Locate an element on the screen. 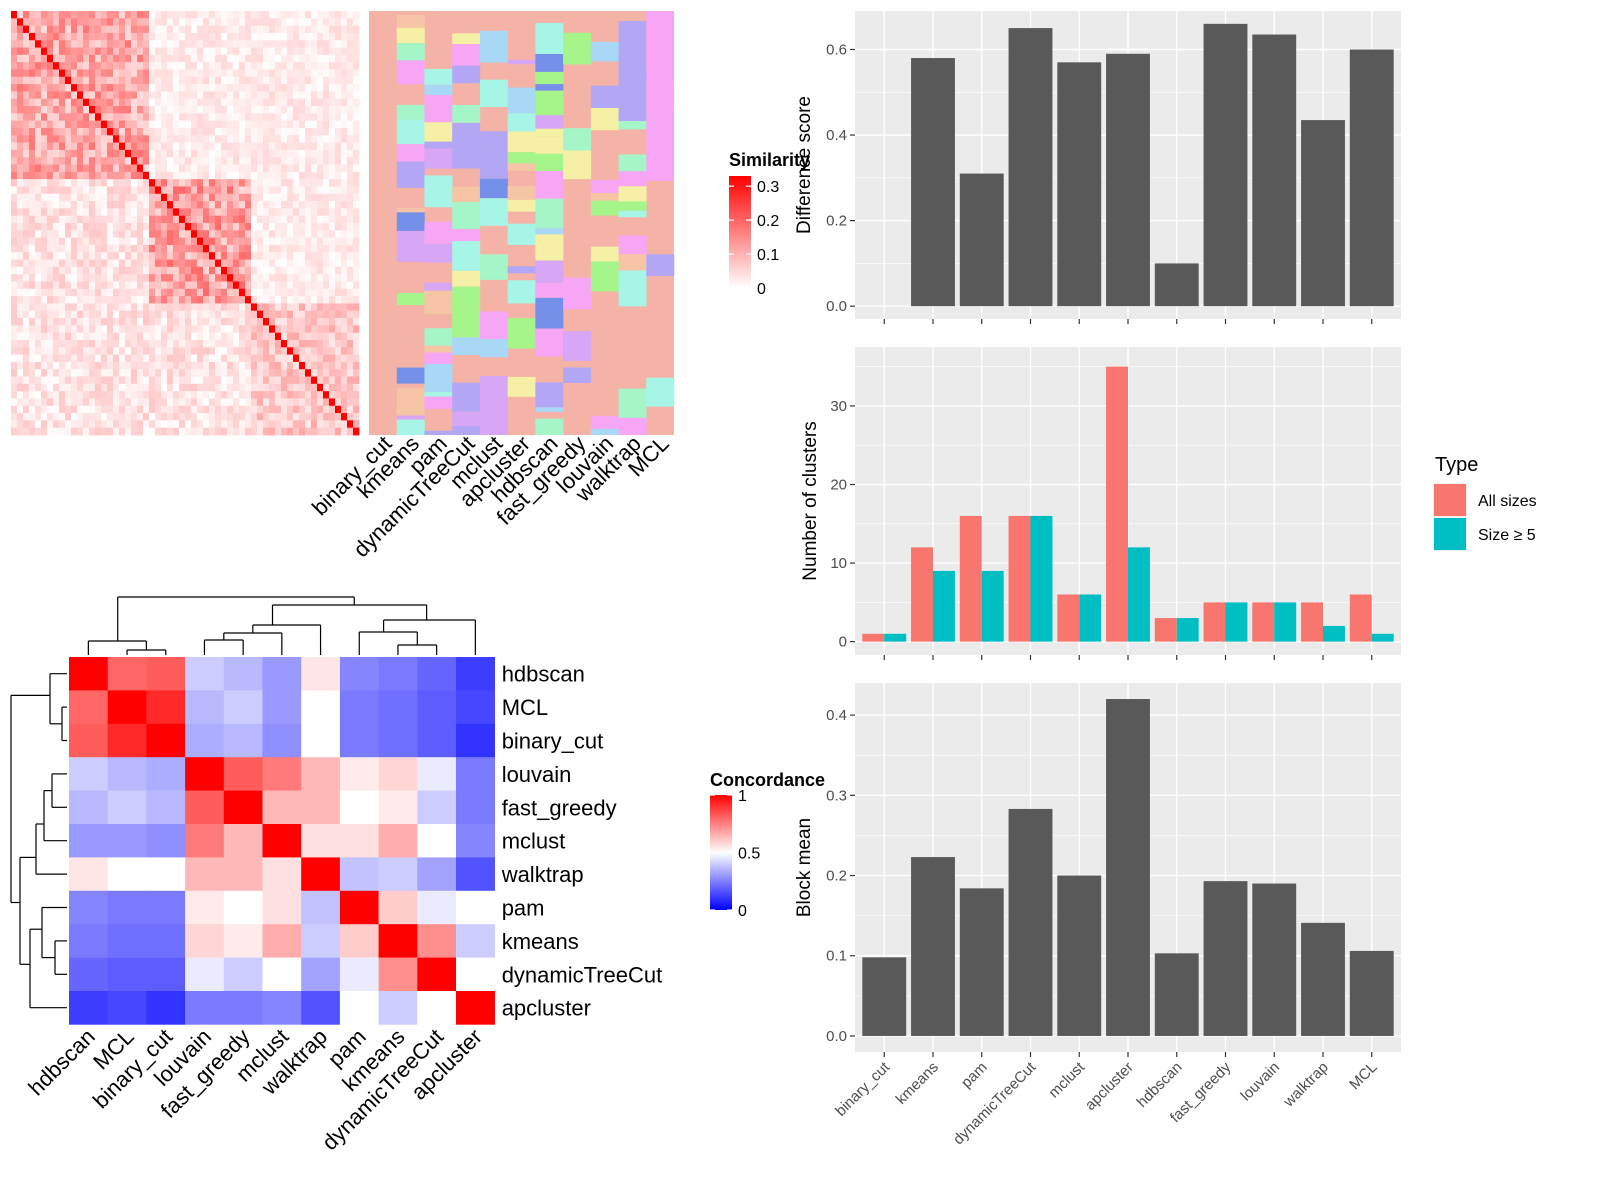 This screenshot has width=1600, height=1200. annotation-cell-apcluster is located at coordinates (521, 333).